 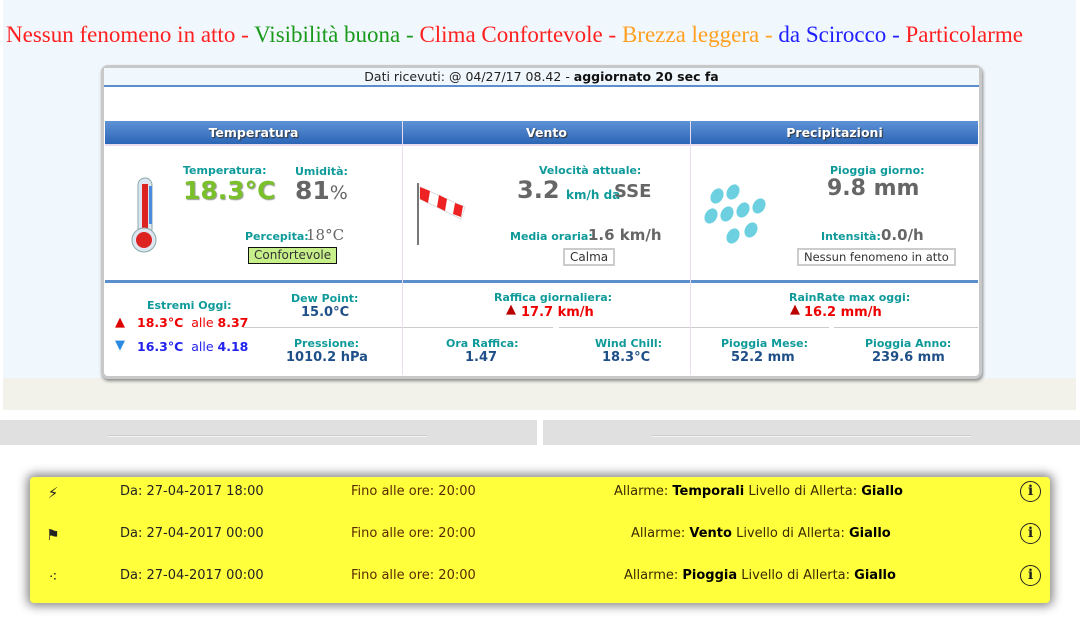 What do you see at coordinates (325, 235) in the screenshot?
I see `perceived-value: 18°C` at bounding box center [325, 235].